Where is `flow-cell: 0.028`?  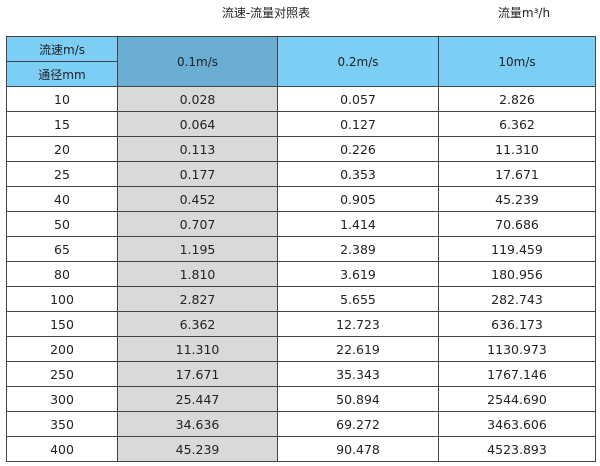 flow-cell: 0.028 is located at coordinates (197, 99).